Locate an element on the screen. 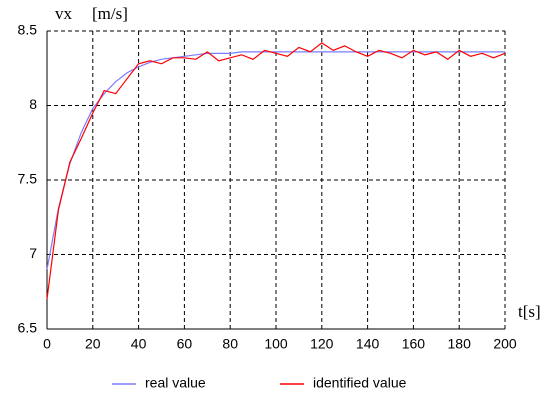 The width and height of the screenshot is (550, 403). x-tick-label: 60 is located at coordinates (185, 344).